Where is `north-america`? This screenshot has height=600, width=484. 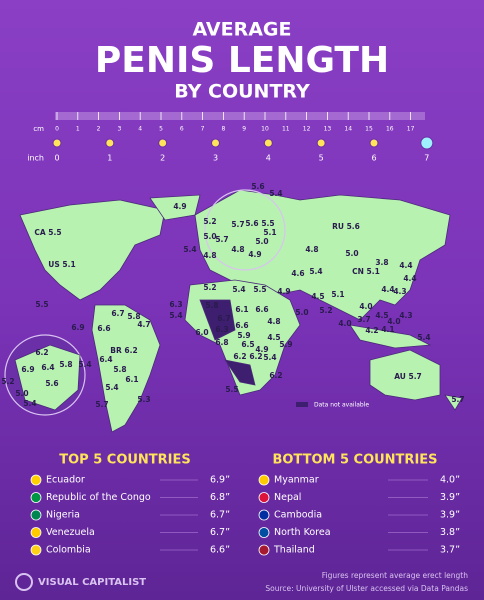 north-america is located at coordinates (92, 250).